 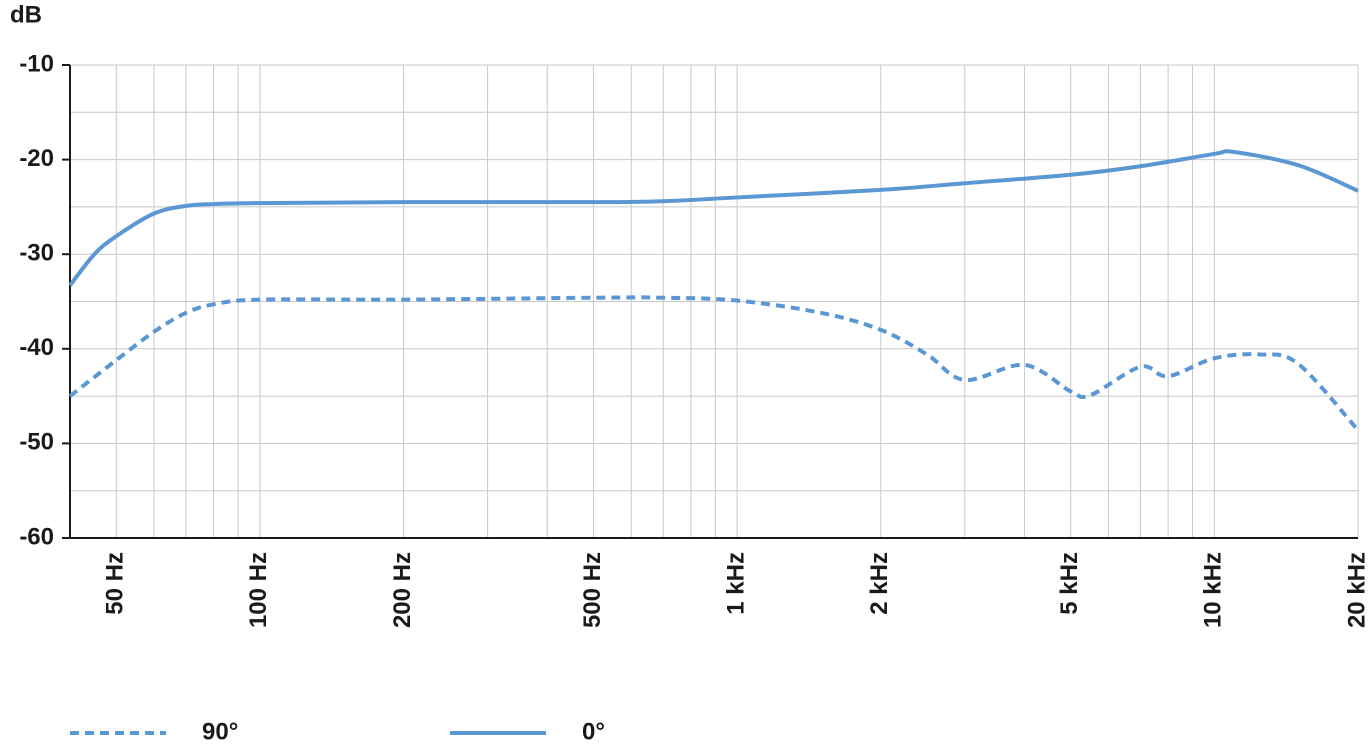 I want to click on x-tick-label: 200 Hz, so click(x=402, y=590).